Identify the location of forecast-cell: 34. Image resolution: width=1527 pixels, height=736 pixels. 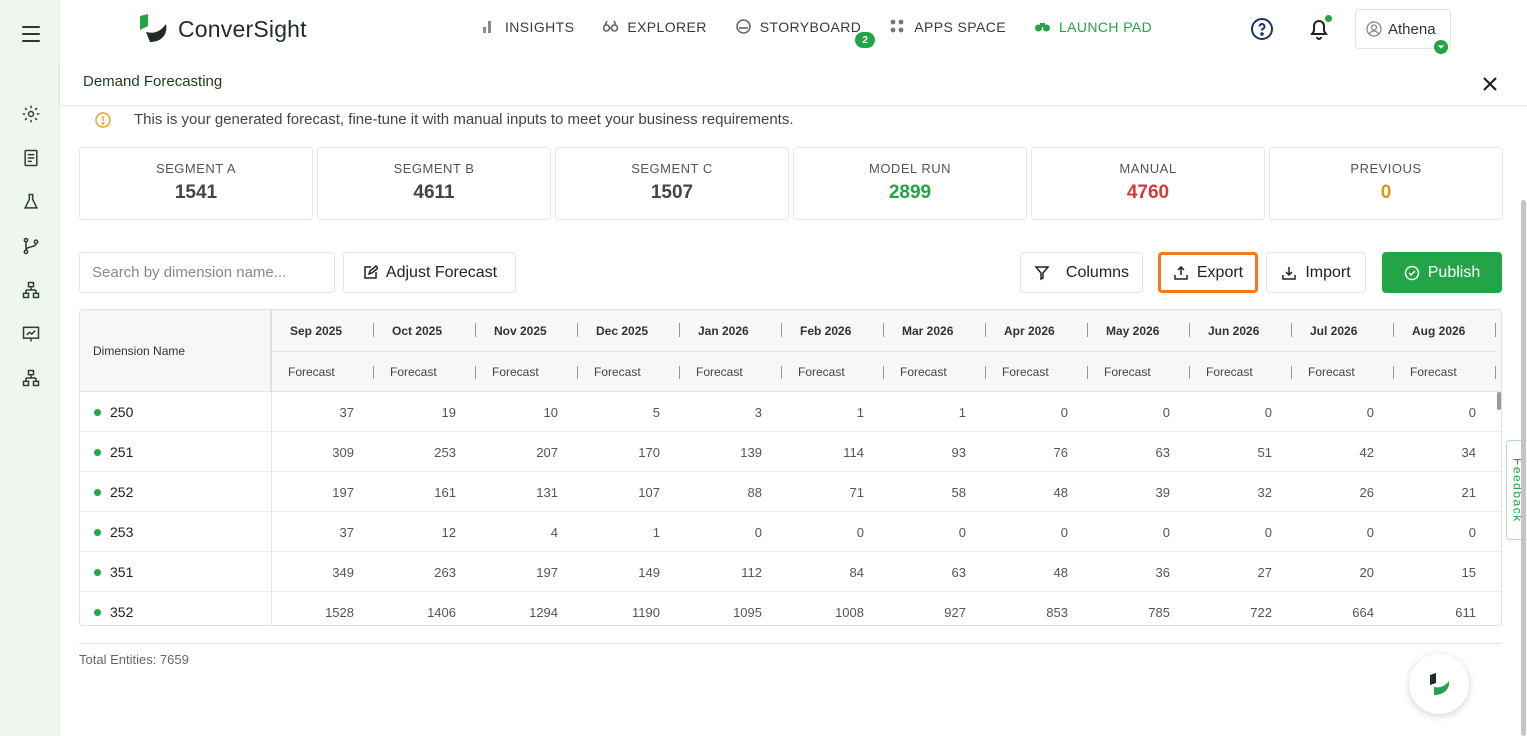
(1468, 452).